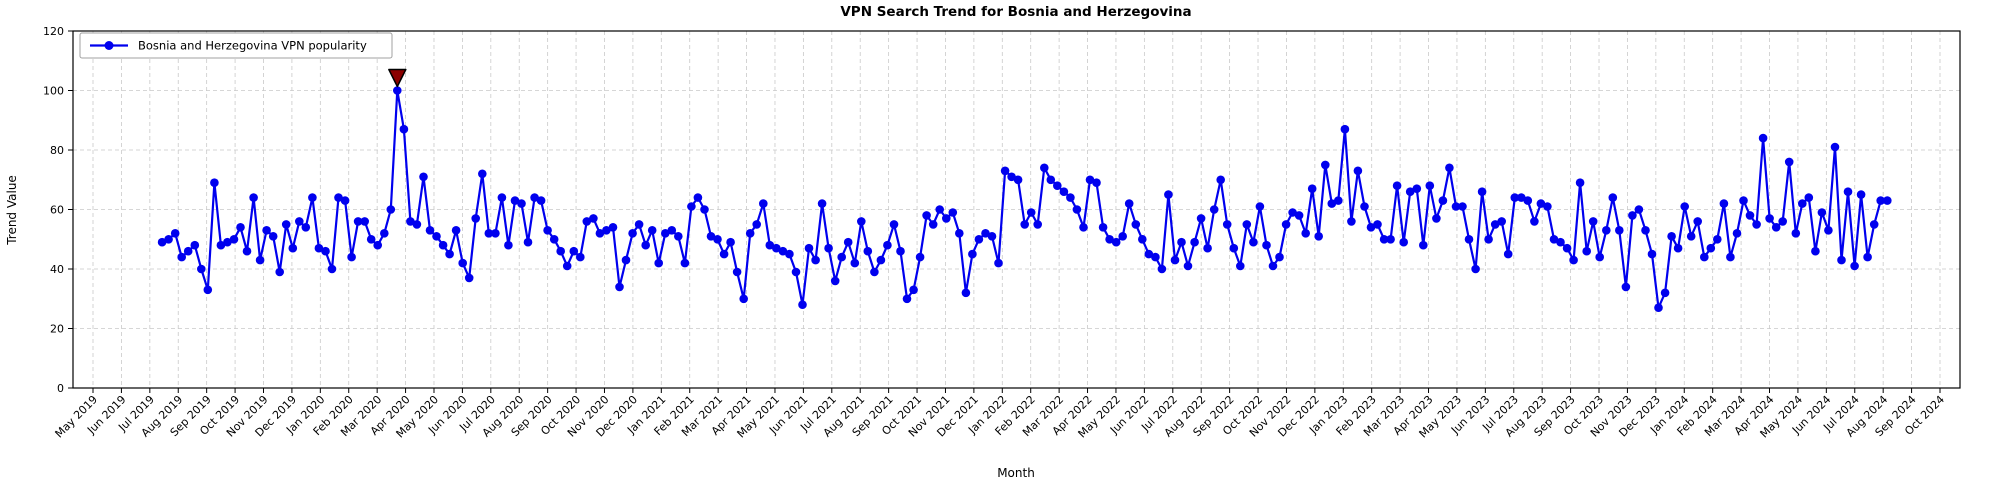  What do you see at coordinates (1016, 473) in the screenshot?
I see `x-axis-label: Month` at bounding box center [1016, 473].